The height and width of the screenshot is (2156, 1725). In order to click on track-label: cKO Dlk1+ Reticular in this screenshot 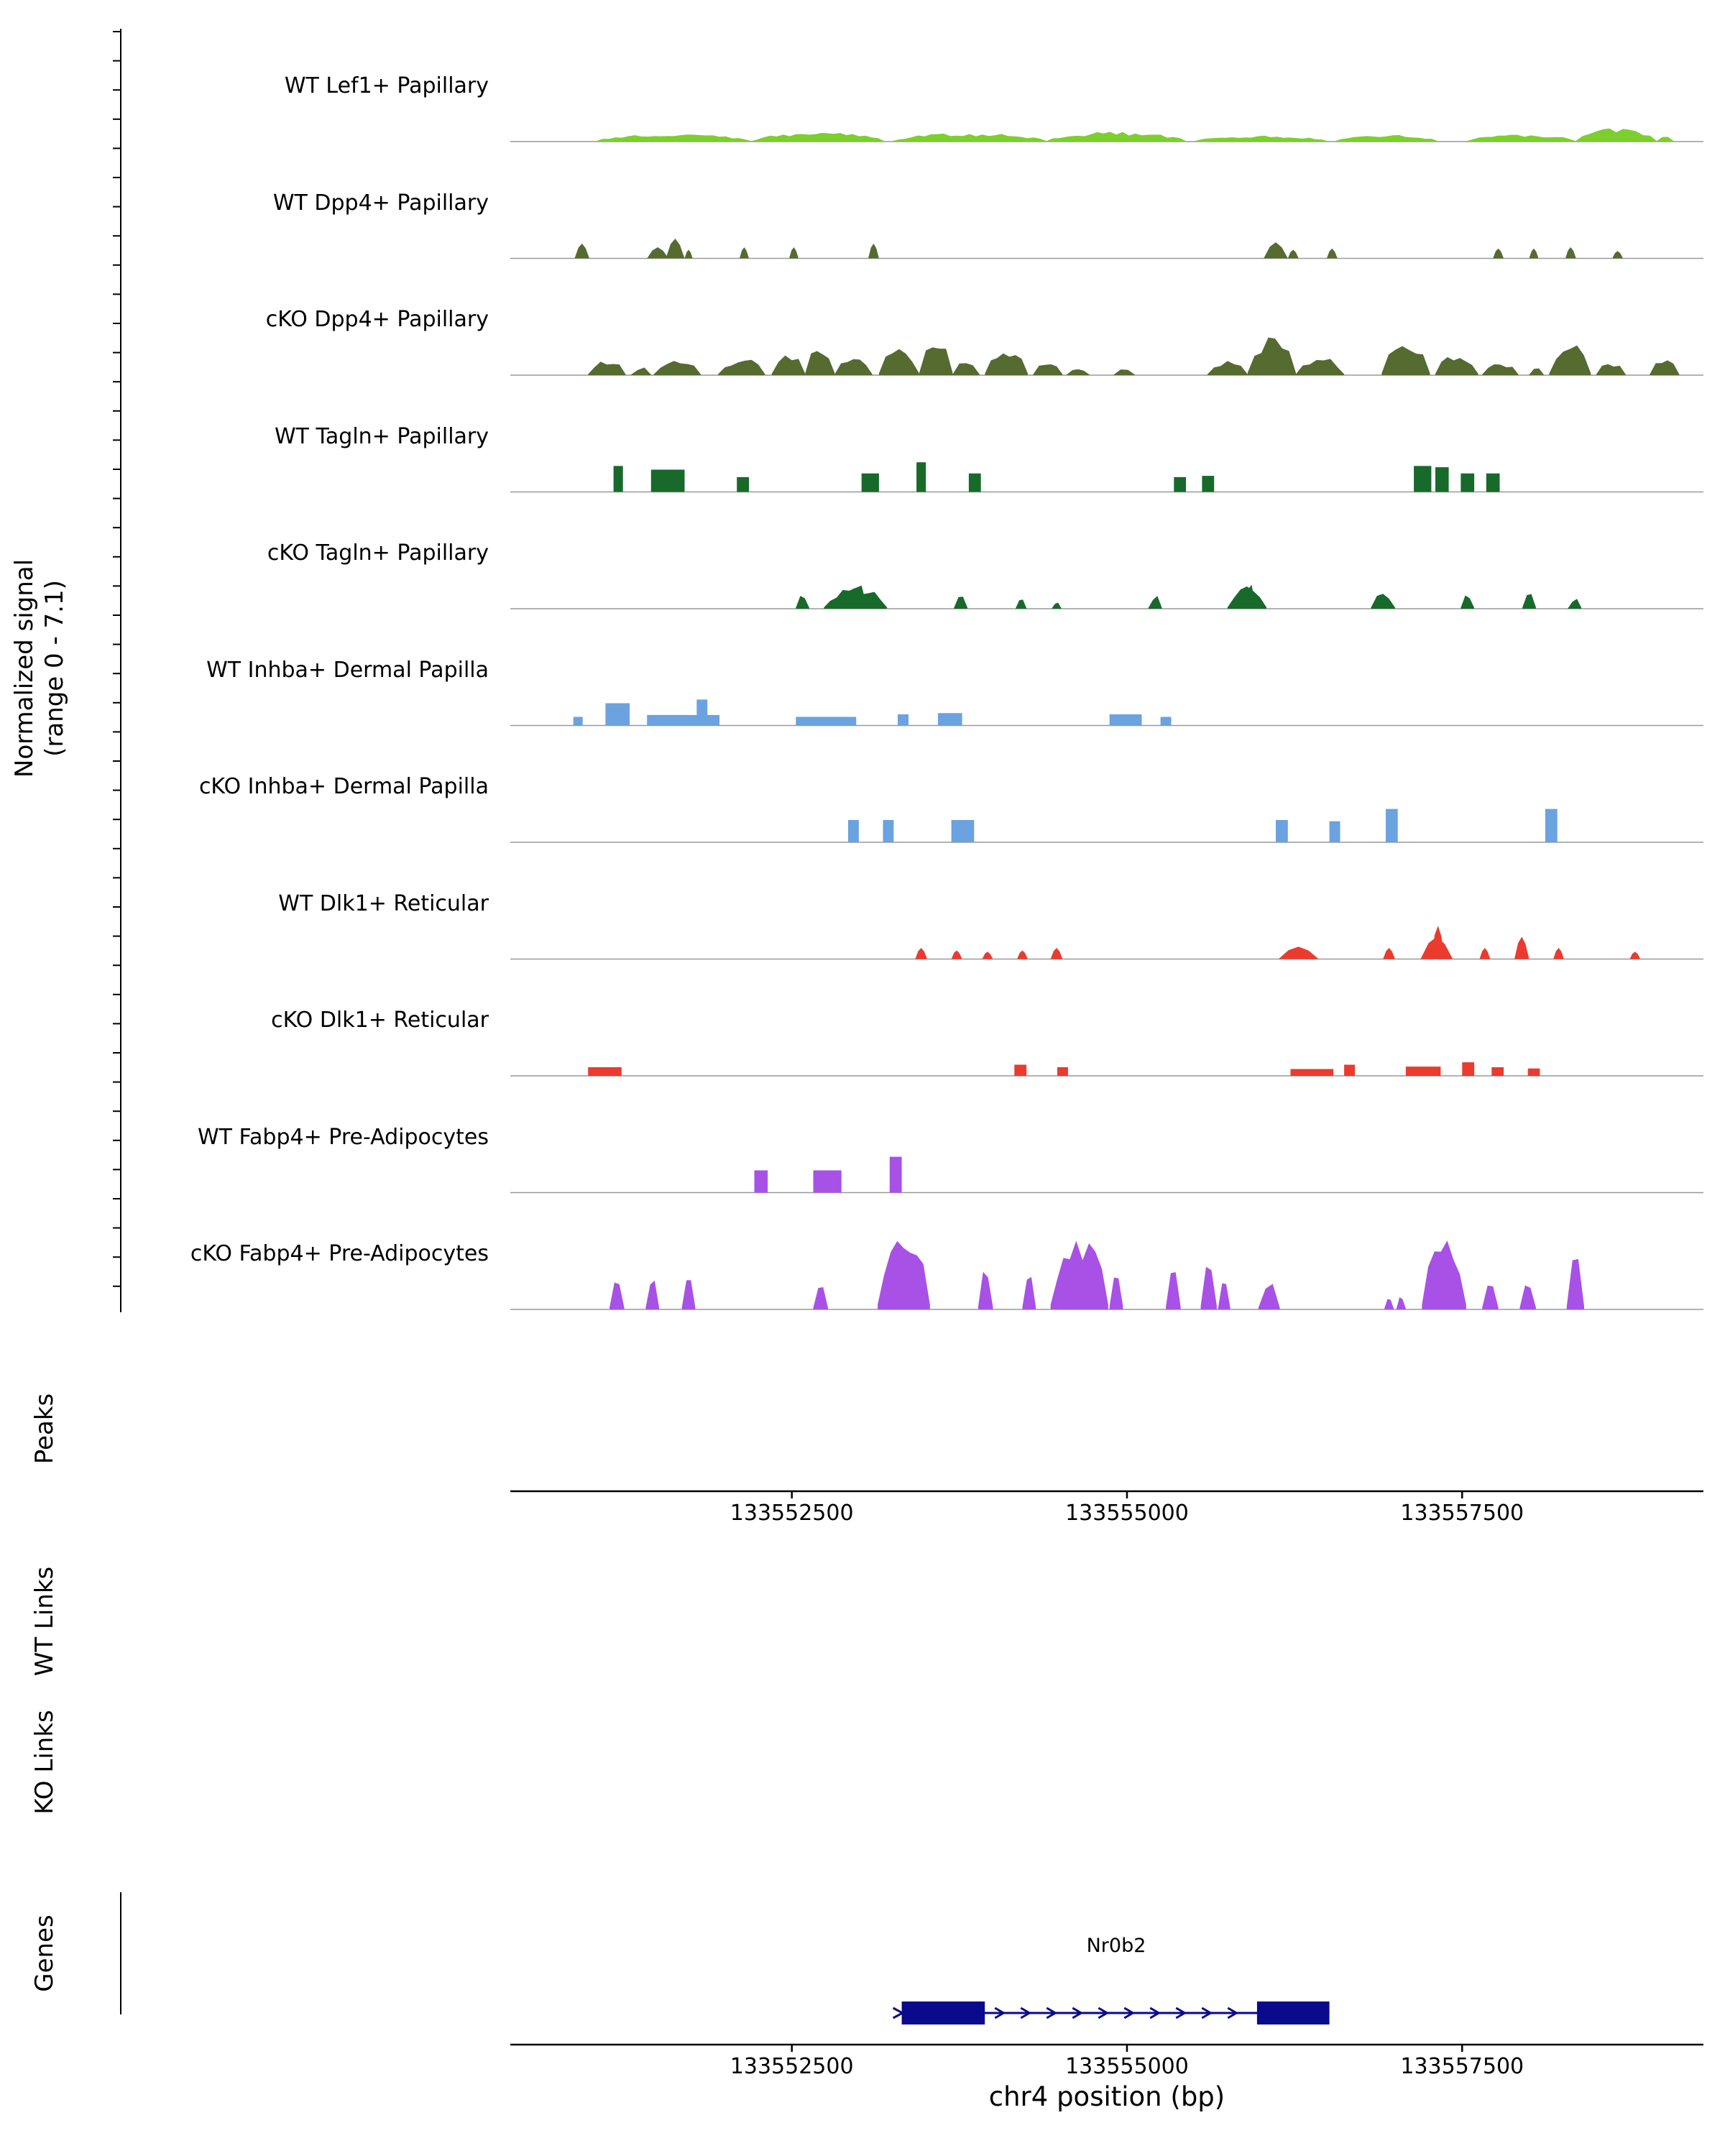, I will do `click(380, 1021)`.